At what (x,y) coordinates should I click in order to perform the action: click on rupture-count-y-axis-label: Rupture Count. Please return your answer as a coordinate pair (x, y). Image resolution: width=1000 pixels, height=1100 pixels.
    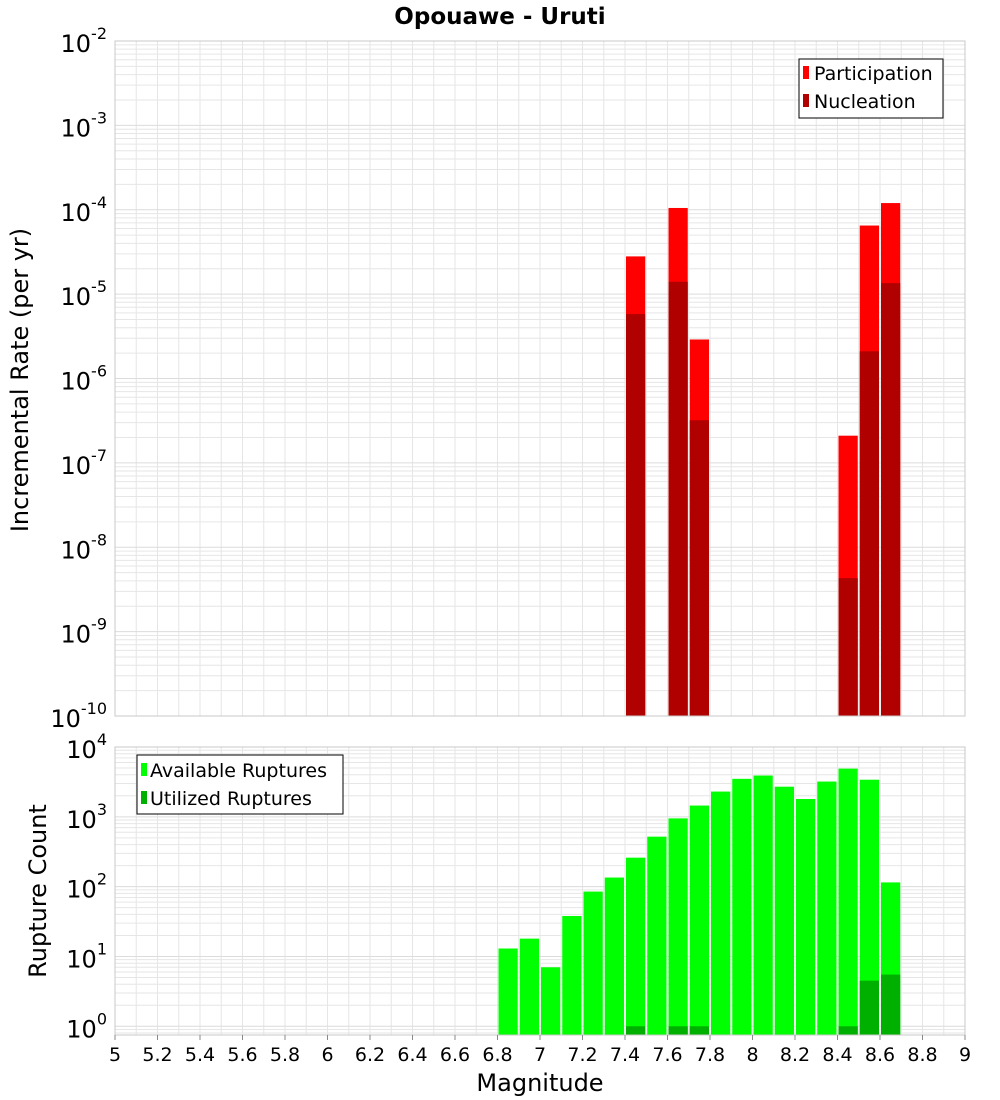
    Looking at the image, I should click on (38, 891).